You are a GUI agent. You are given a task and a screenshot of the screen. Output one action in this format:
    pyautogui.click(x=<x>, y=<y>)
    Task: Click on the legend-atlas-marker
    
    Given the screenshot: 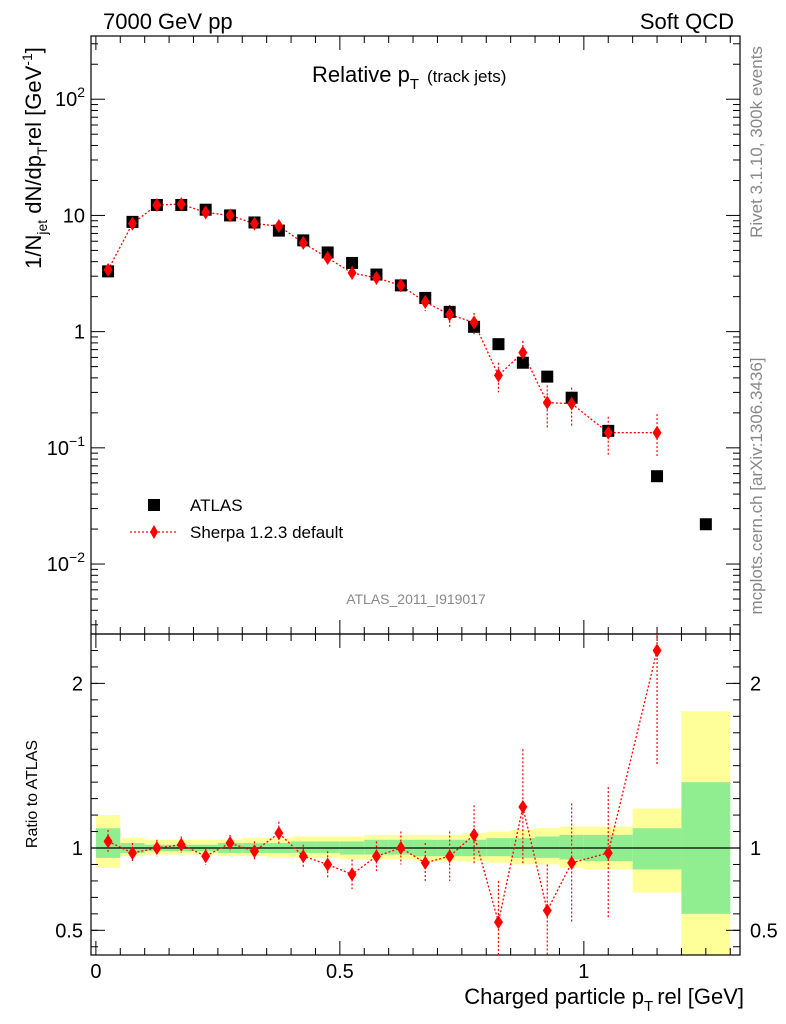 What is the action you would take?
    pyautogui.click(x=154, y=505)
    